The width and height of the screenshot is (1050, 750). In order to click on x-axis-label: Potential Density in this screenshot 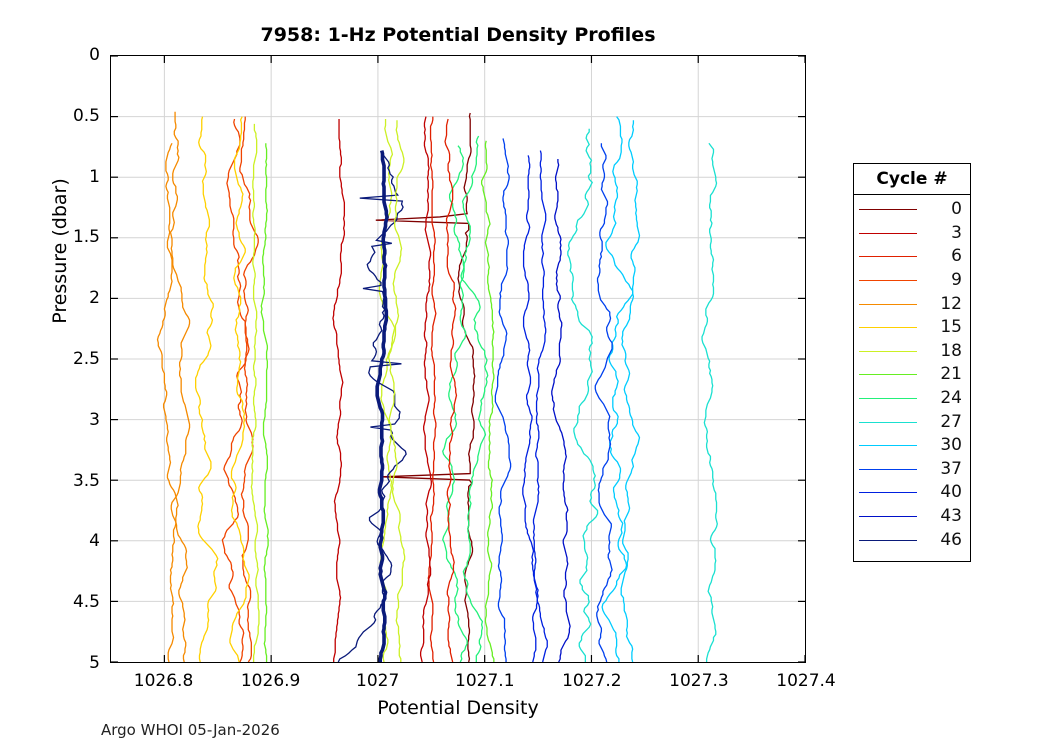, I will do `click(458, 708)`.